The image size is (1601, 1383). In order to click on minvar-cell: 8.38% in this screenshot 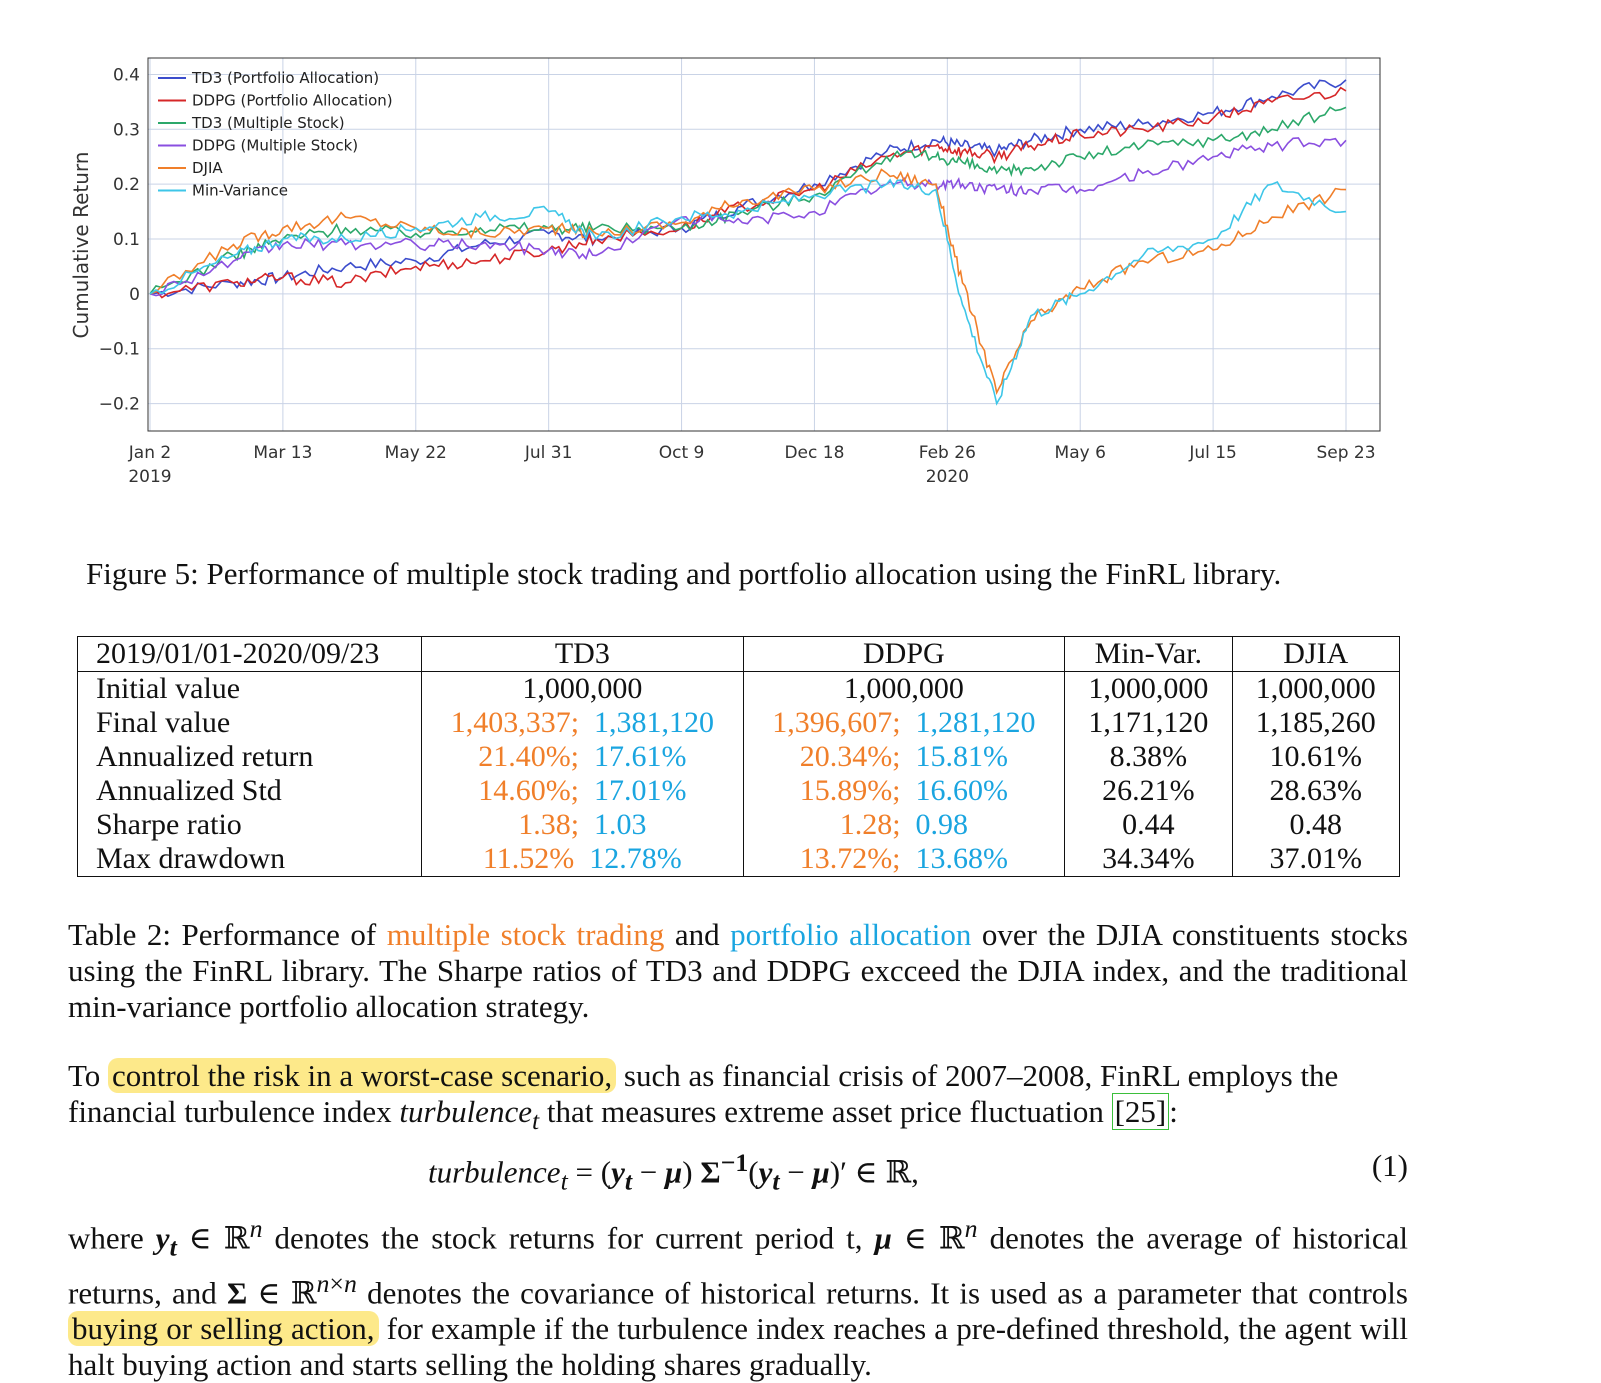, I will do `click(1148, 757)`.